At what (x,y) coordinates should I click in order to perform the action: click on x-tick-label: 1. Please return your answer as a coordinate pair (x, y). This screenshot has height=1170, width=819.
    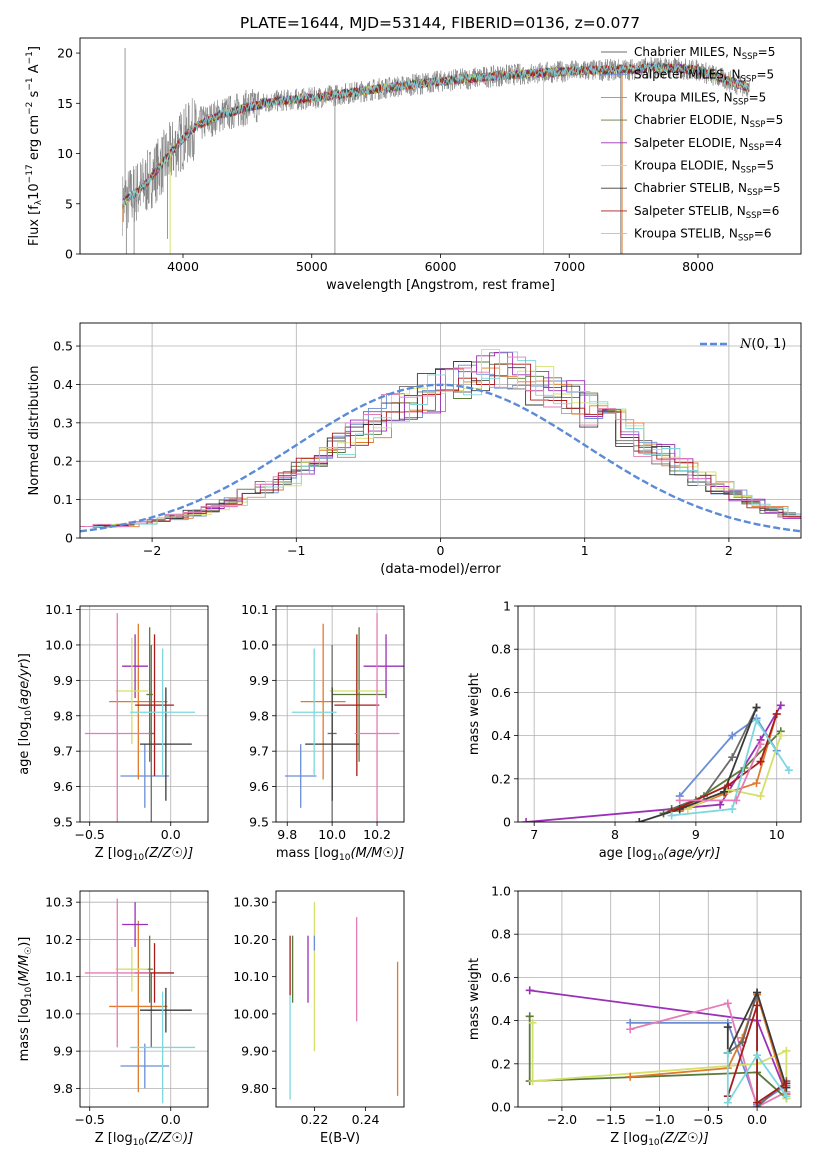
    Looking at the image, I should click on (585, 550).